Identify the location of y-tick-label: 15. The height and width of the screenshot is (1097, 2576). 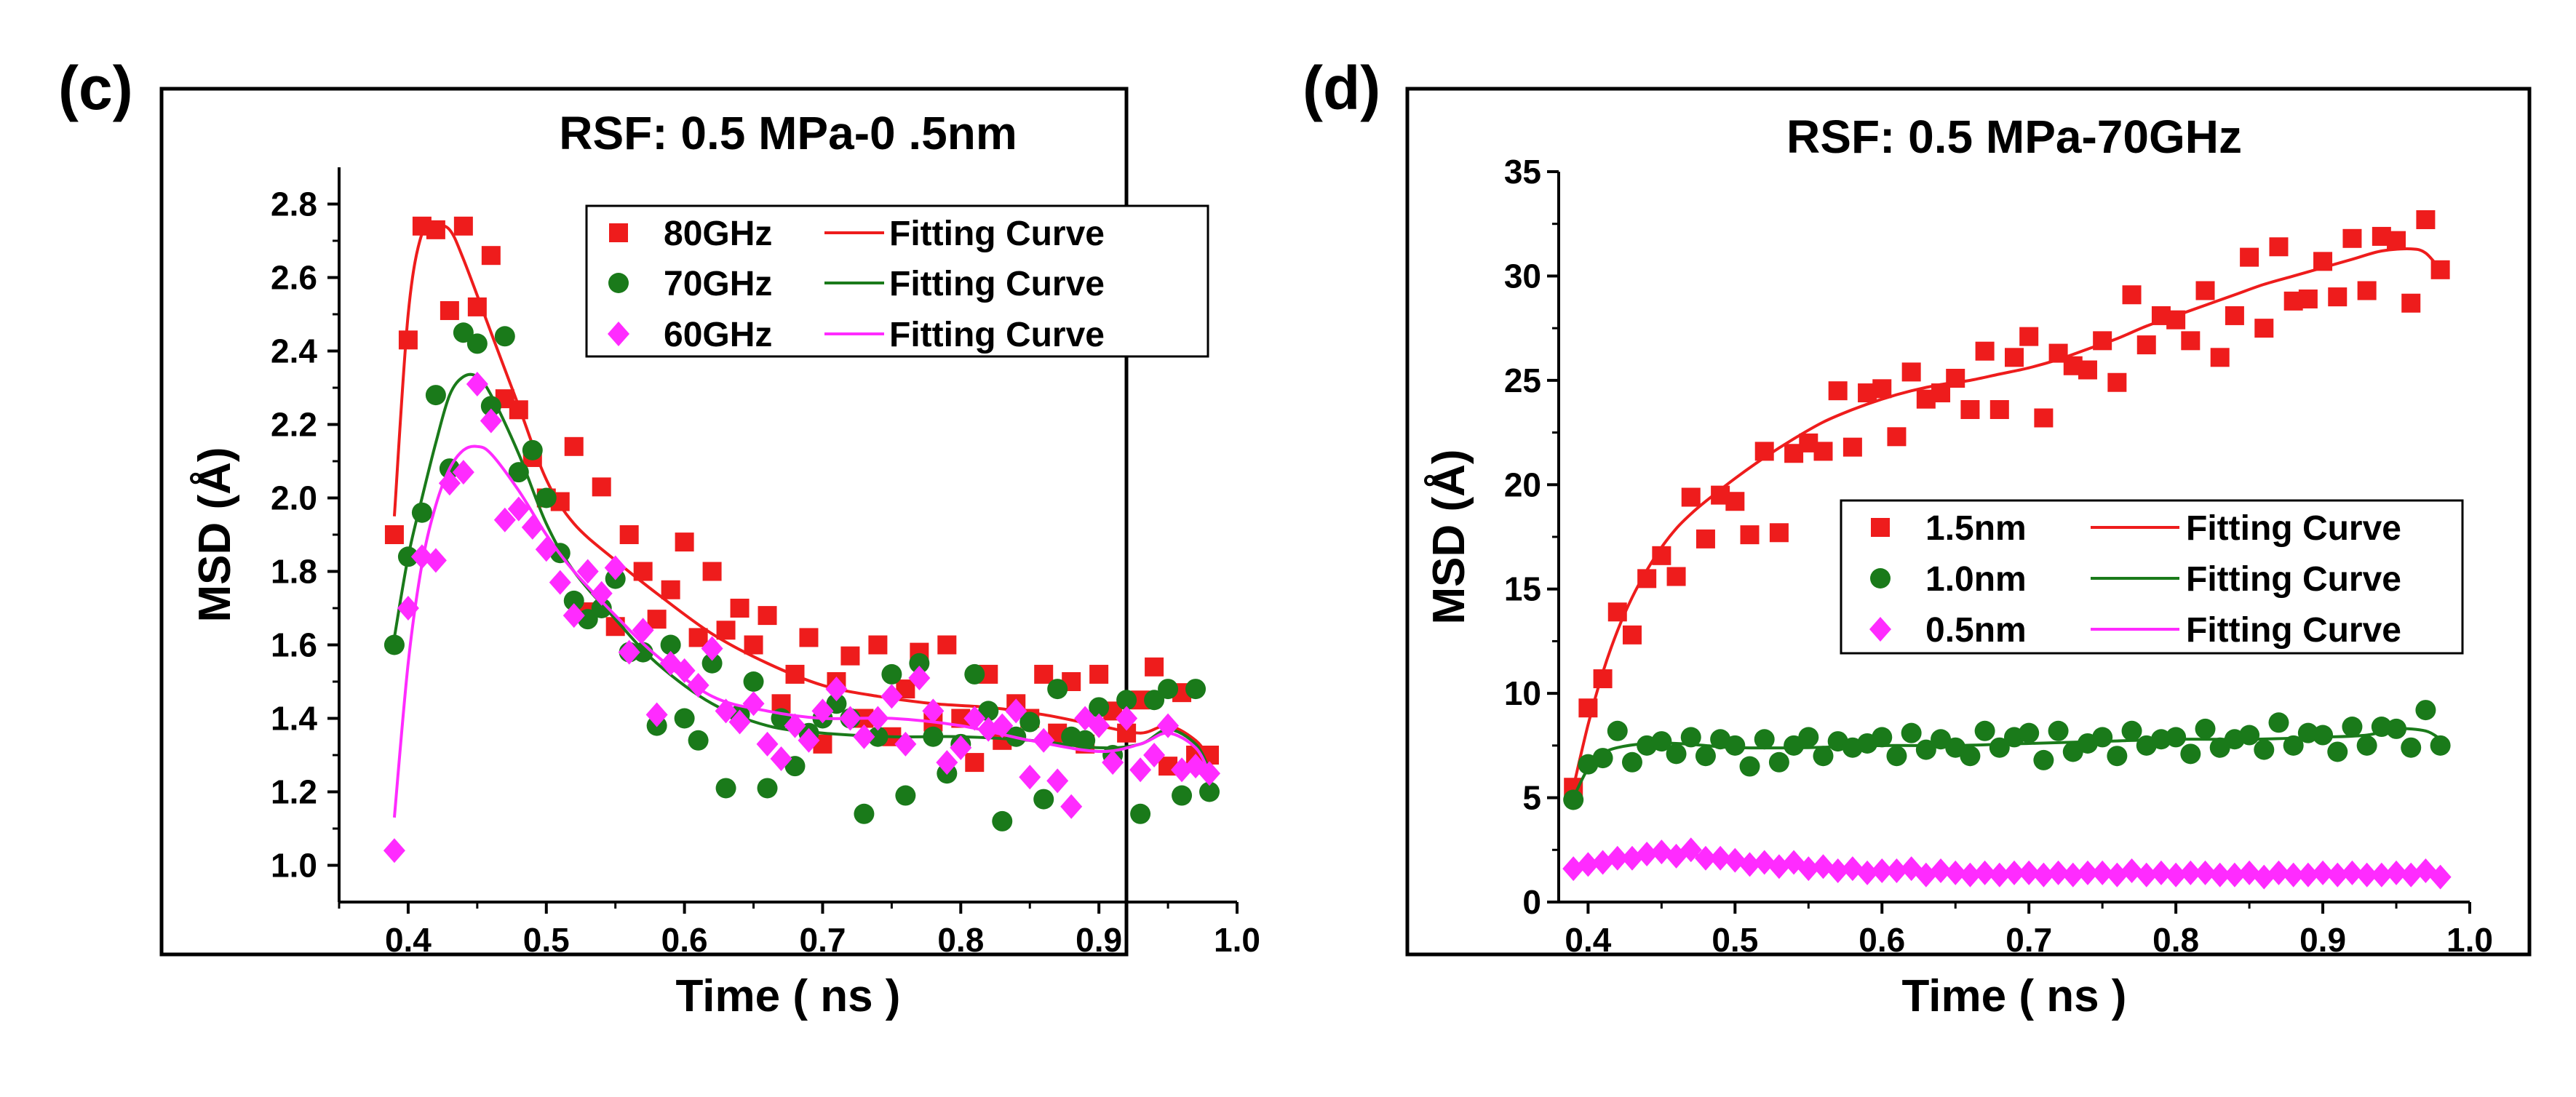
(1522, 589).